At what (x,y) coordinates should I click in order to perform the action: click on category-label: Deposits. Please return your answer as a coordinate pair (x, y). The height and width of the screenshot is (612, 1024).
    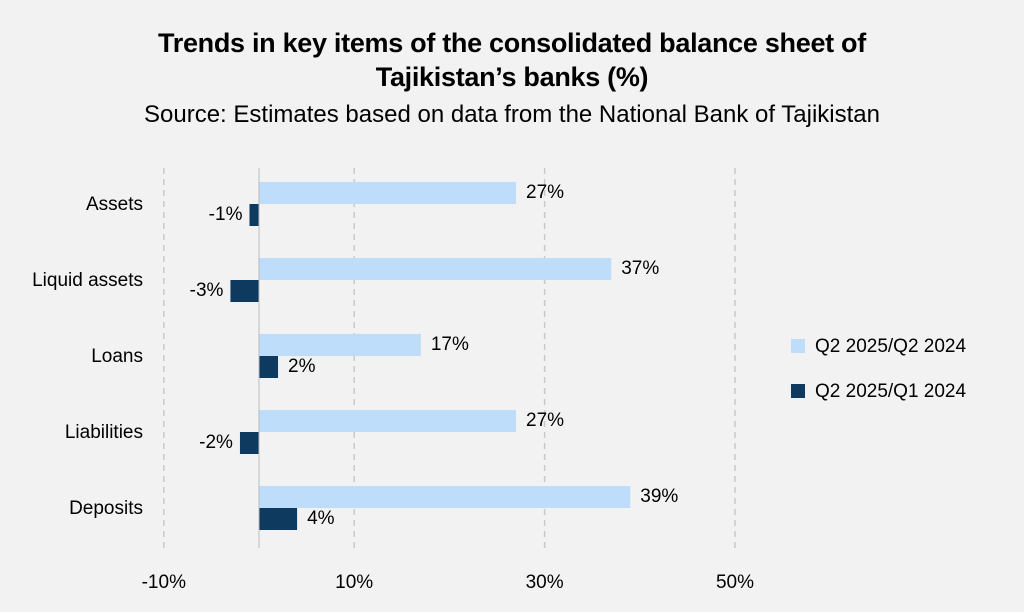
    Looking at the image, I should click on (106, 508).